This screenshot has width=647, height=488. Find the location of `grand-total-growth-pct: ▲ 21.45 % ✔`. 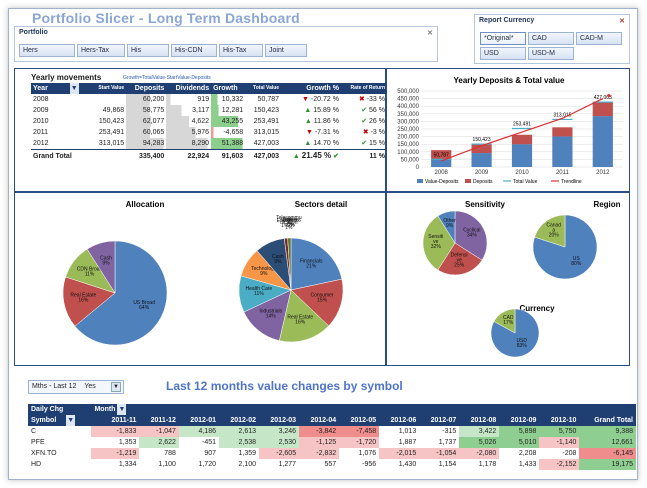

grand-total-growth-pct: ▲ 21.45 % ✔ is located at coordinates (311, 155).